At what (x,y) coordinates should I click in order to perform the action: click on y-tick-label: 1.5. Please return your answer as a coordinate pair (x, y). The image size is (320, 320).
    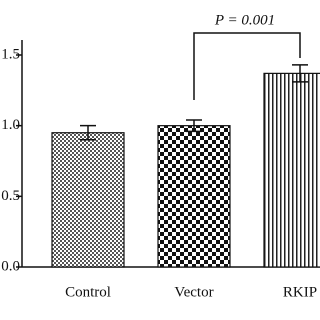
    Looking at the image, I should click on (10, 54).